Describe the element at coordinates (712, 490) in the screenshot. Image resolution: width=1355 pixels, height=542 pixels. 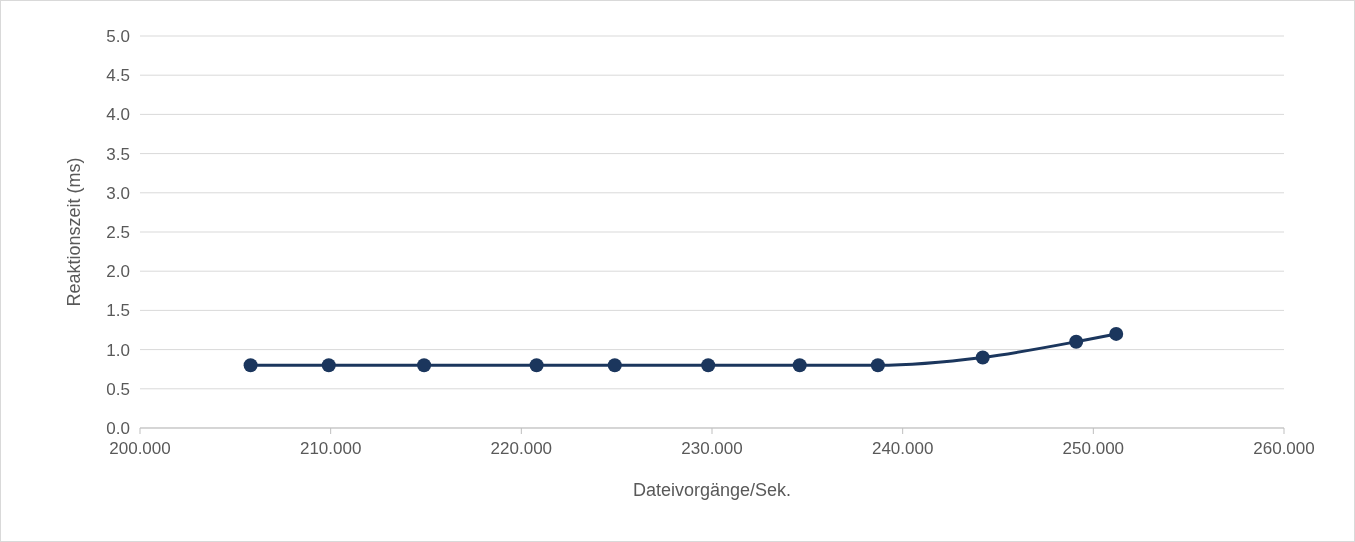
I see `x-axis-title: Dateivorgänge/Sek.` at that location.